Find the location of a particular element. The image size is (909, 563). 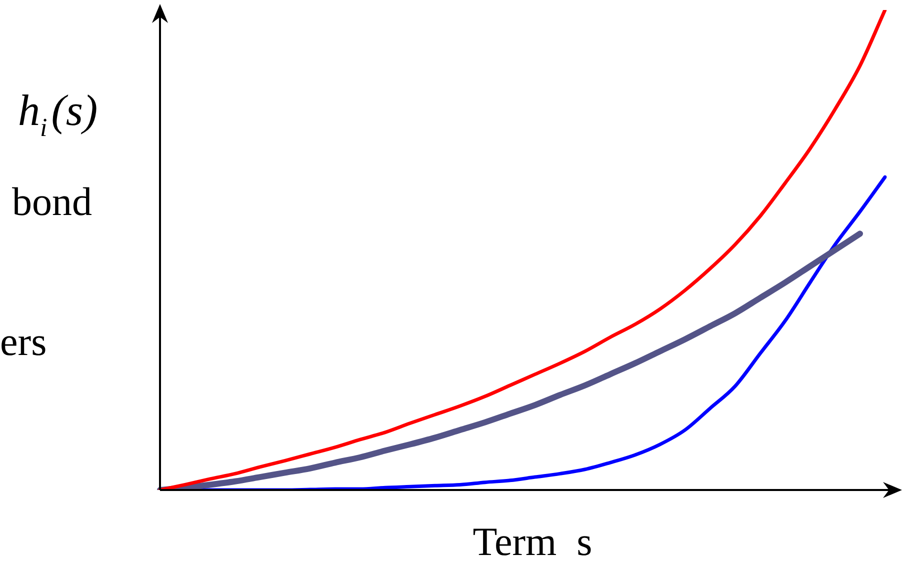

text: ers is located at coordinates (23, 341).